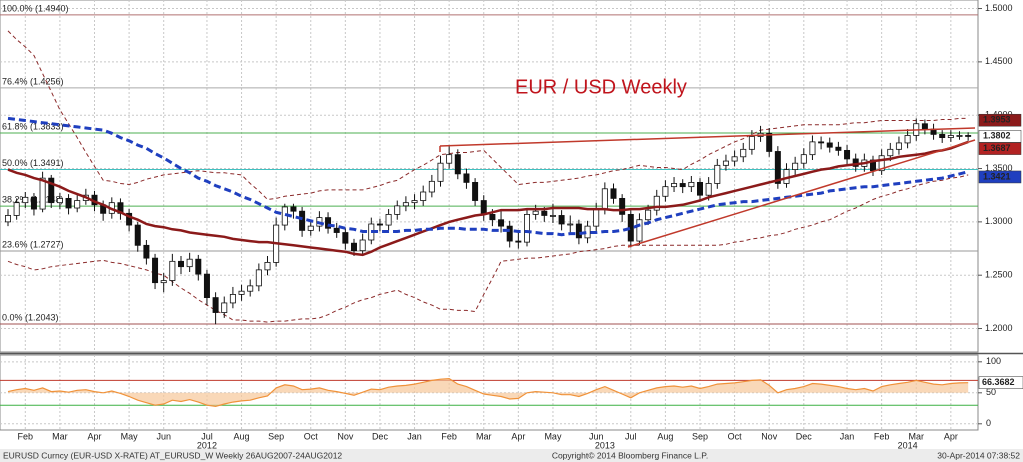 The height and width of the screenshot is (462, 1023). I want to click on y-tick-label: 50, so click(991, 392).